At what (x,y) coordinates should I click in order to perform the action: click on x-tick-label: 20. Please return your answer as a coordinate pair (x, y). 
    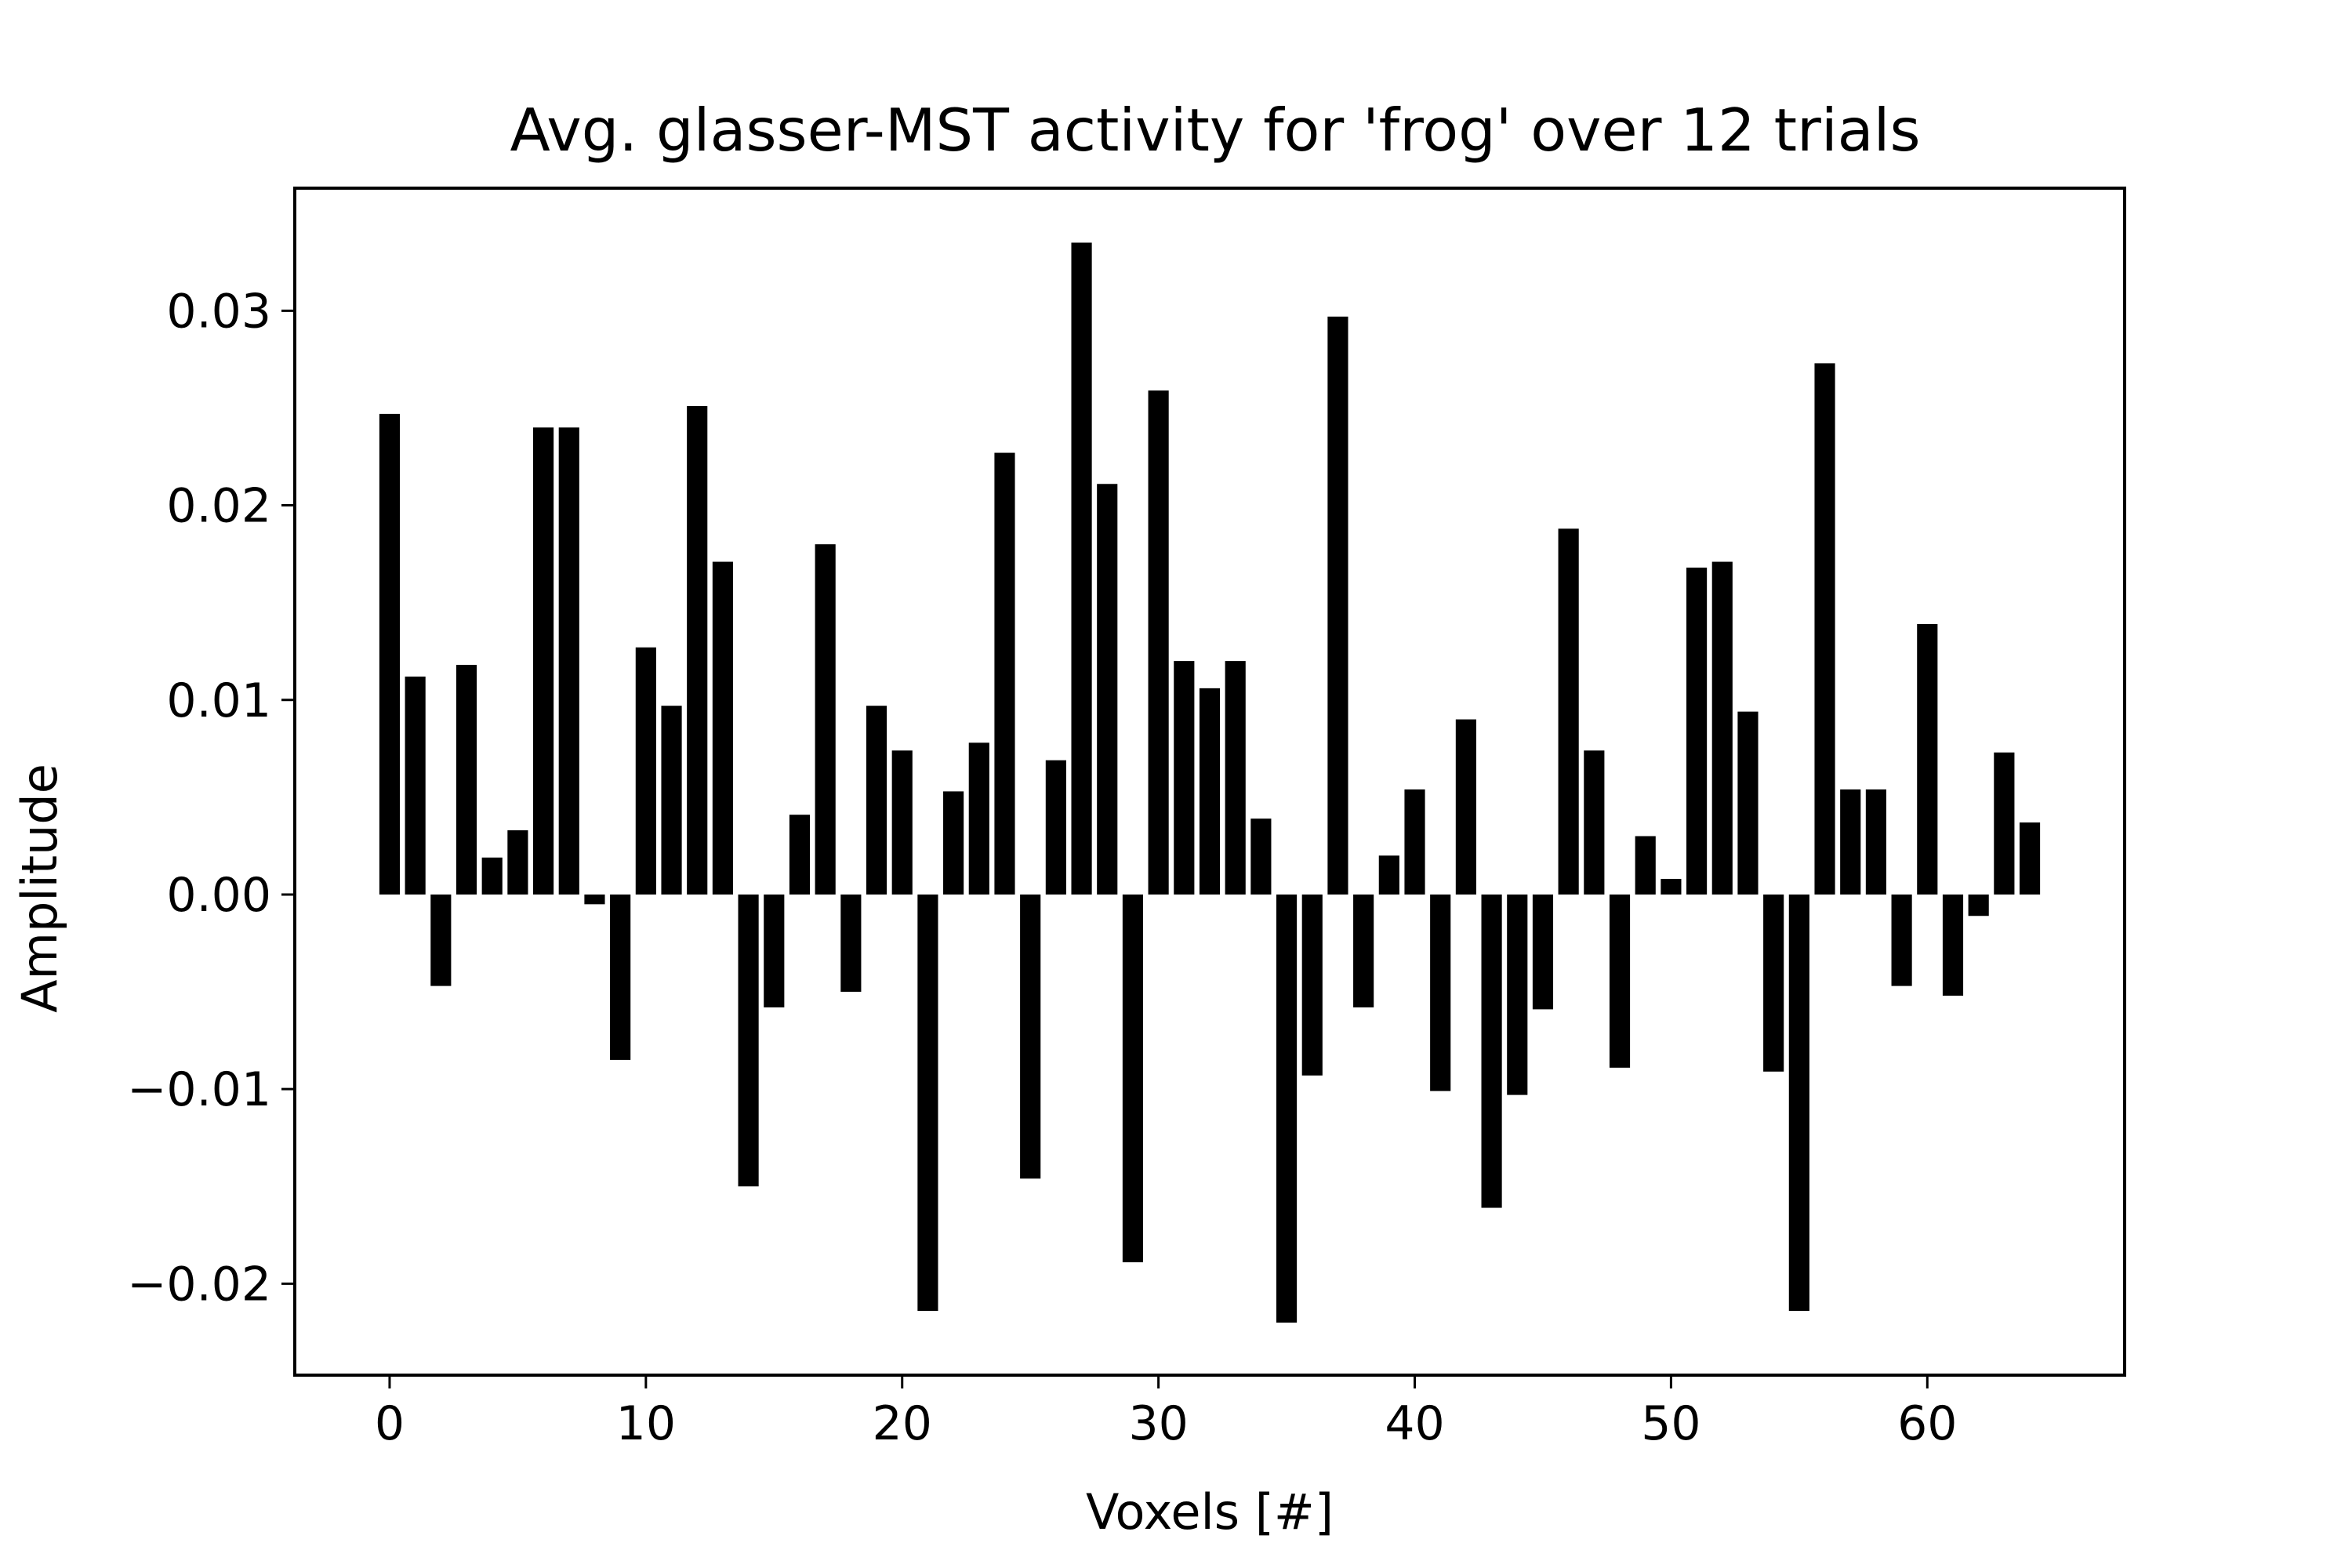
    Looking at the image, I should click on (902, 1423).